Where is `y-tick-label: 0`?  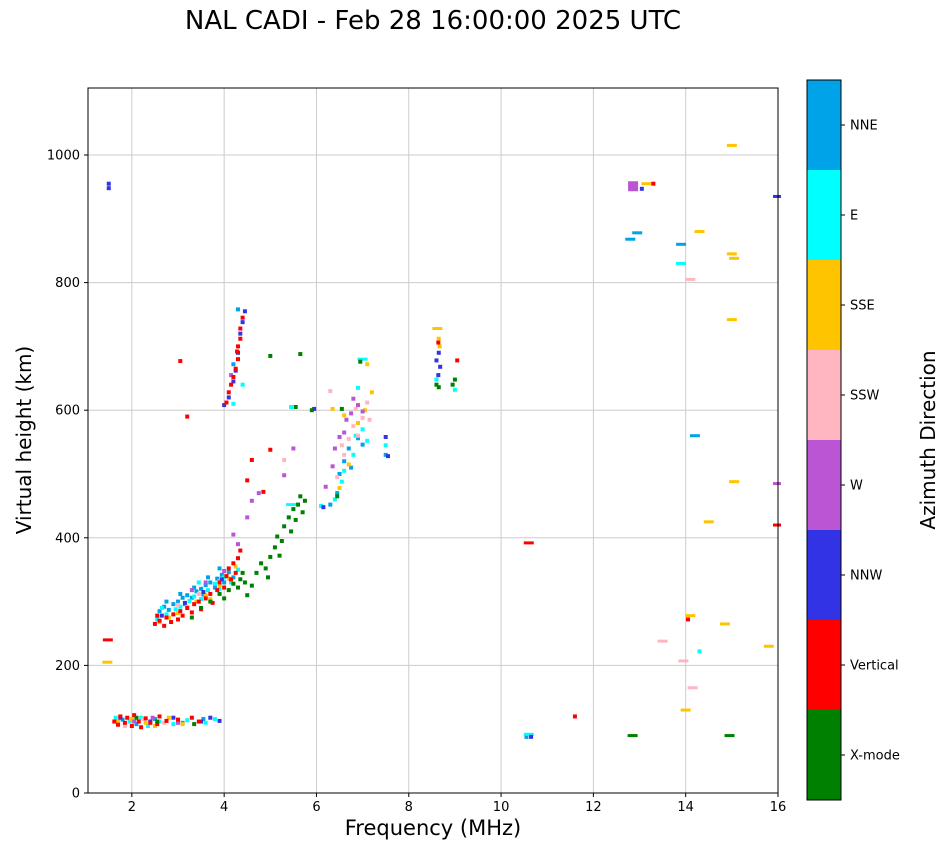 y-tick-label: 0 is located at coordinates (76, 794).